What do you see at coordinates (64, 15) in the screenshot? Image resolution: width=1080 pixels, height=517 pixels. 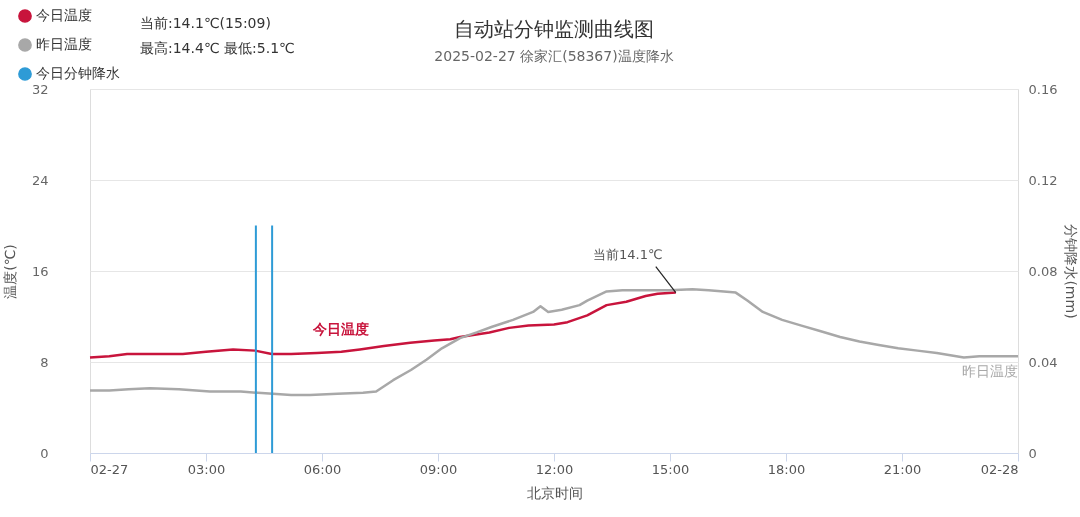 I see `legend-label: 今日温度` at bounding box center [64, 15].